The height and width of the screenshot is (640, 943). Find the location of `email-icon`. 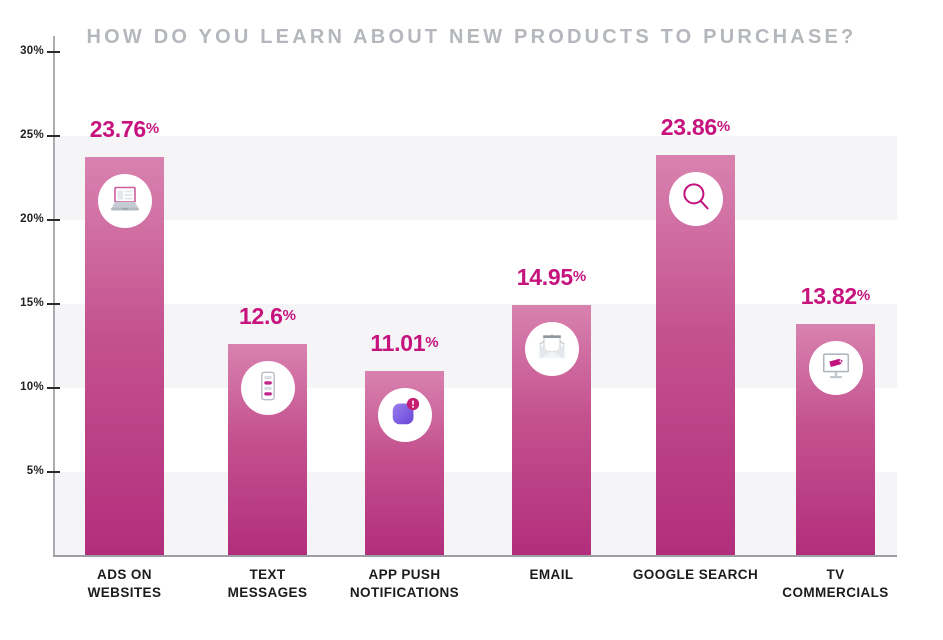

email-icon is located at coordinates (552, 348).